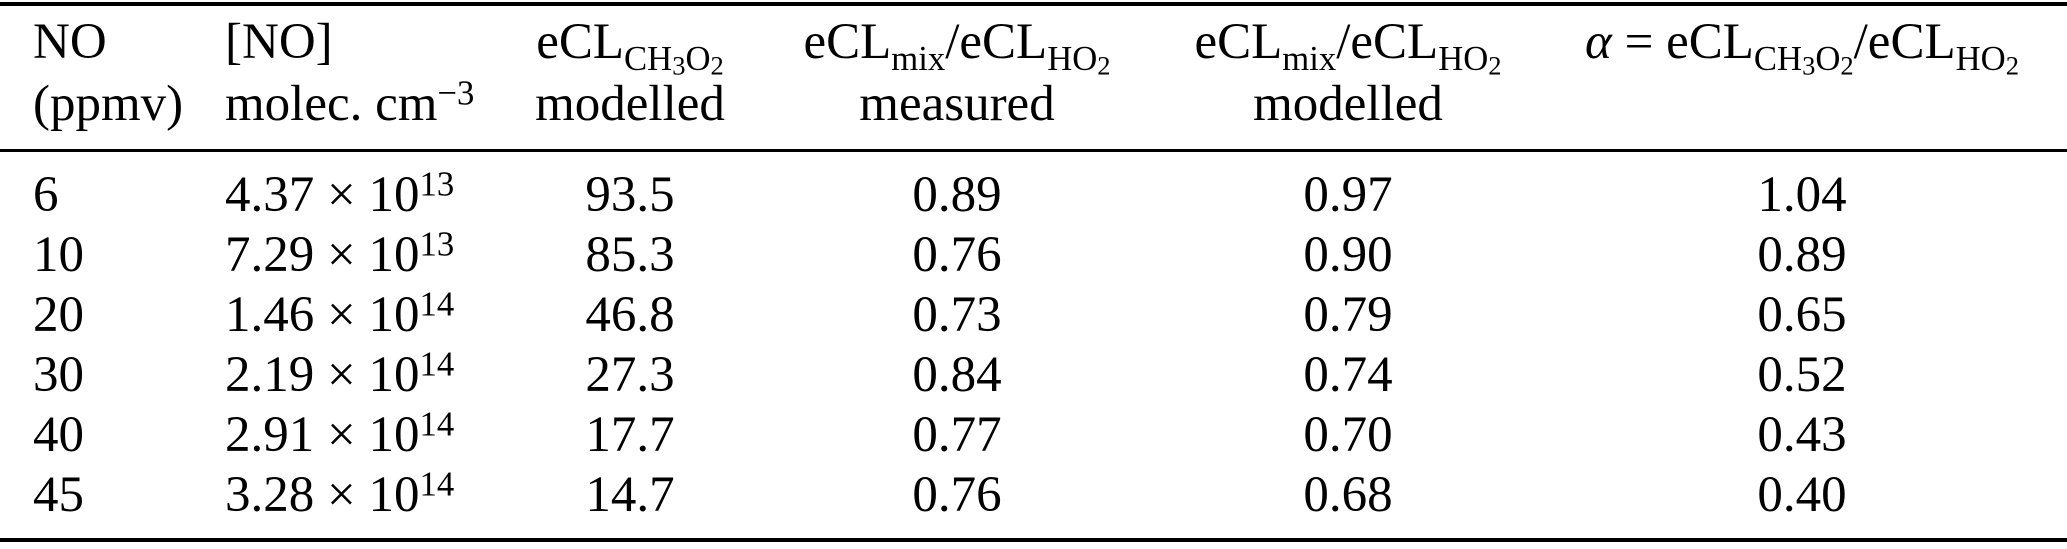 The image size is (2067, 549). I want to click on cell-alpha: 0.43, so click(1802, 435).